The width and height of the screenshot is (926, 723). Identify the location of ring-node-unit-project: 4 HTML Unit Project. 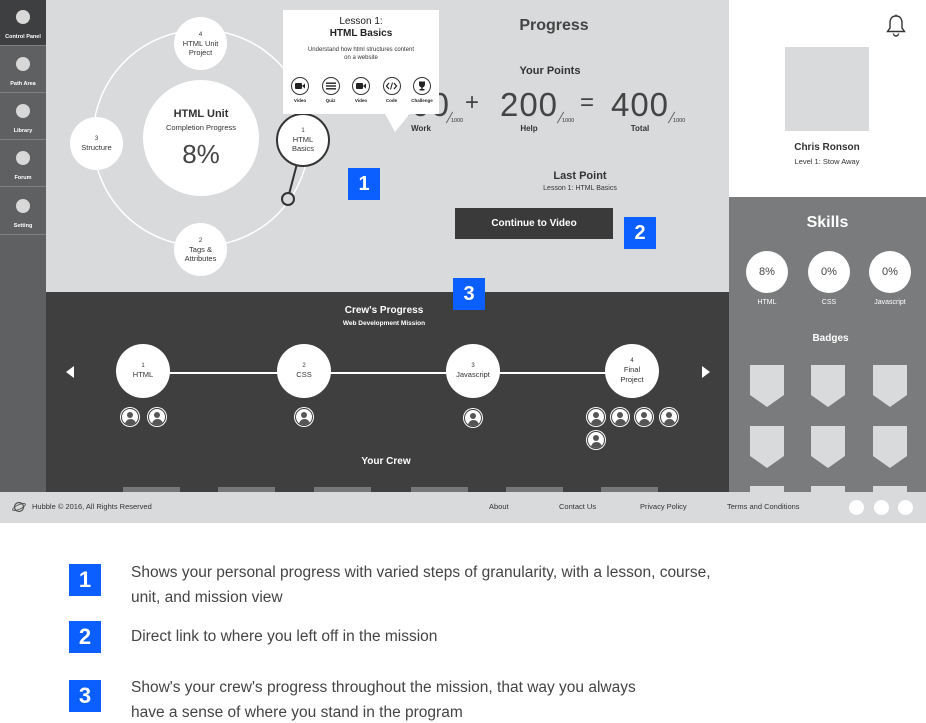
(200, 43).